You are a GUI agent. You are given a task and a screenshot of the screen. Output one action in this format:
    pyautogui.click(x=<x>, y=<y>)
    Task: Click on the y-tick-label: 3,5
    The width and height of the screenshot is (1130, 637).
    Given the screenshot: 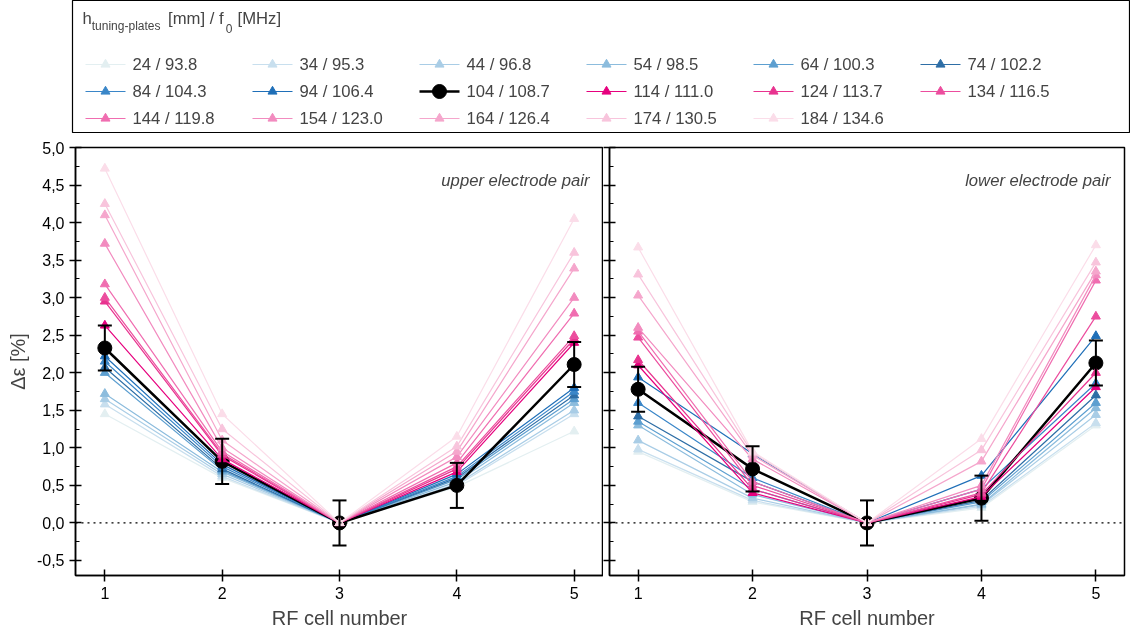 What is the action you would take?
    pyautogui.click(x=53, y=261)
    